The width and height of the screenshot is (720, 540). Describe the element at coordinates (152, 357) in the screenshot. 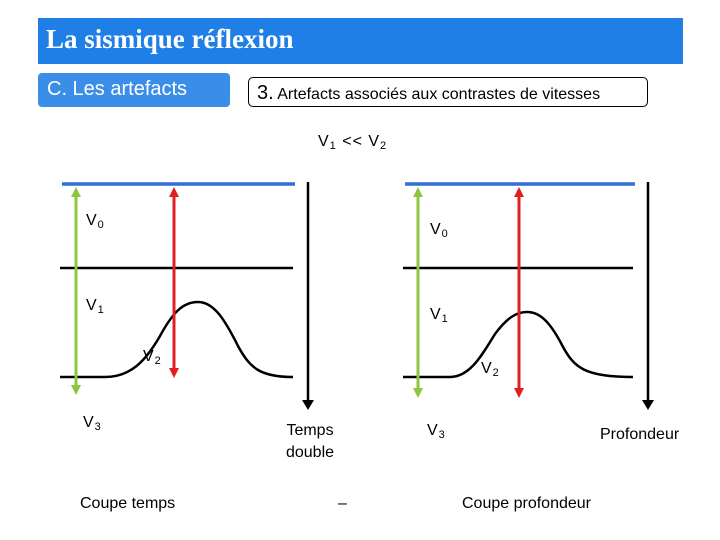

I see `left-label-v2: V2` at that location.